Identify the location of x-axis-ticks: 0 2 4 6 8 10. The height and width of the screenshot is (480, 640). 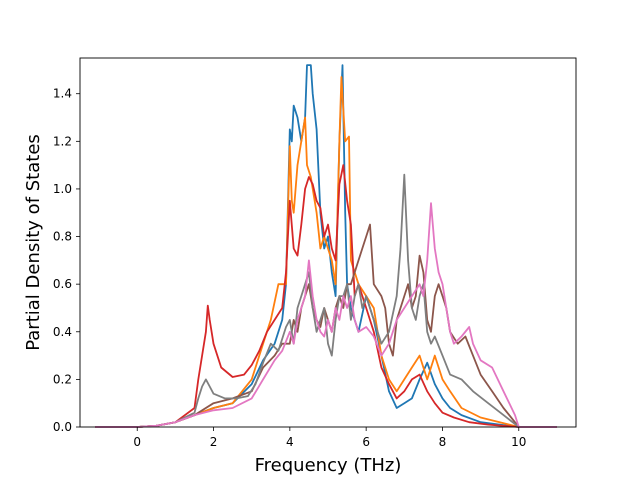
(329, 438).